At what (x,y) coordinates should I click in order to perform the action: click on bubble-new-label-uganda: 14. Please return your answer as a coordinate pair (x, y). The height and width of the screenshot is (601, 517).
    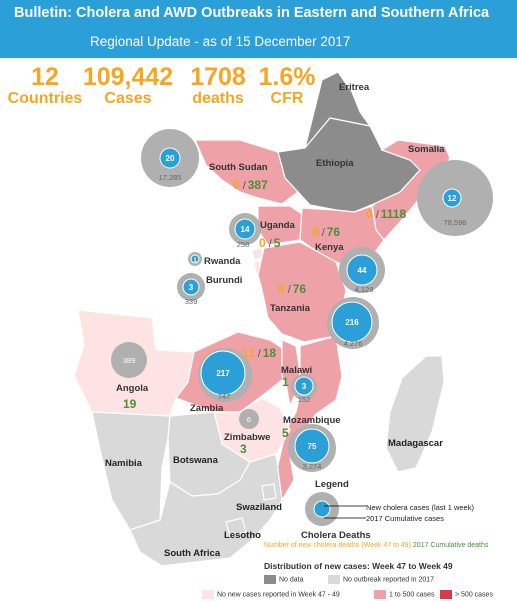
    Looking at the image, I should click on (245, 229).